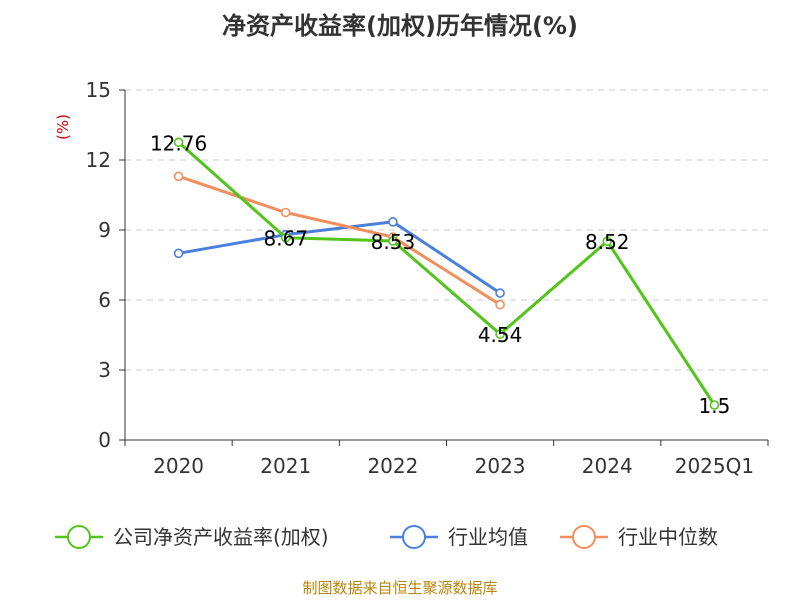 The height and width of the screenshot is (600, 800). What do you see at coordinates (104, 300) in the screenshot?
I see `y-tick-label: 6` at bounding box center [104, 300].